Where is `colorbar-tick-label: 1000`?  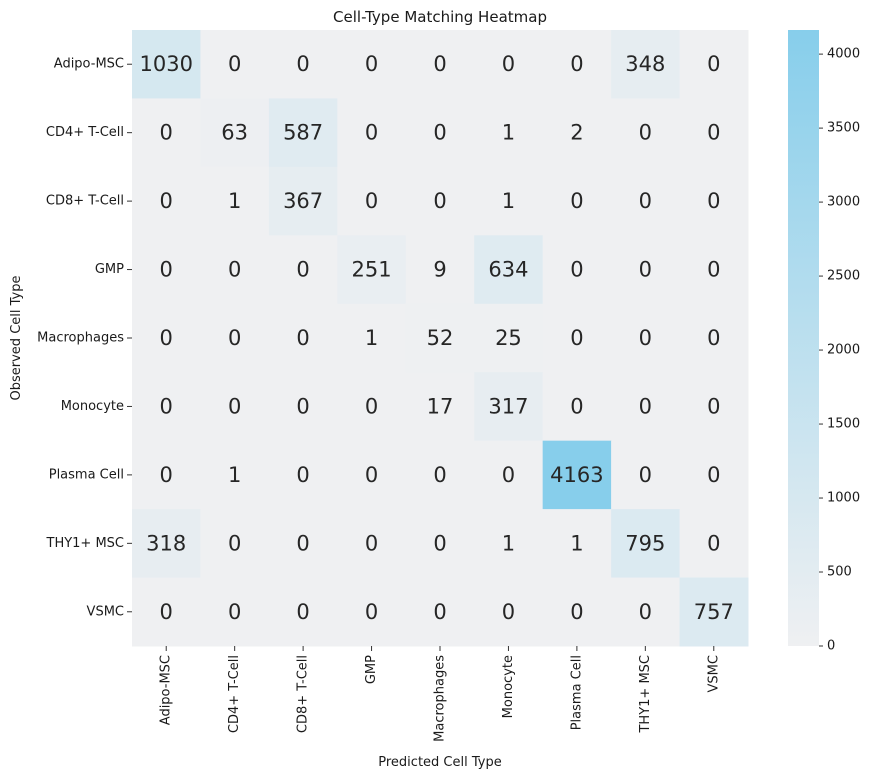 colorbar-tick-label: 1000 is located at coordinates (843, 498).